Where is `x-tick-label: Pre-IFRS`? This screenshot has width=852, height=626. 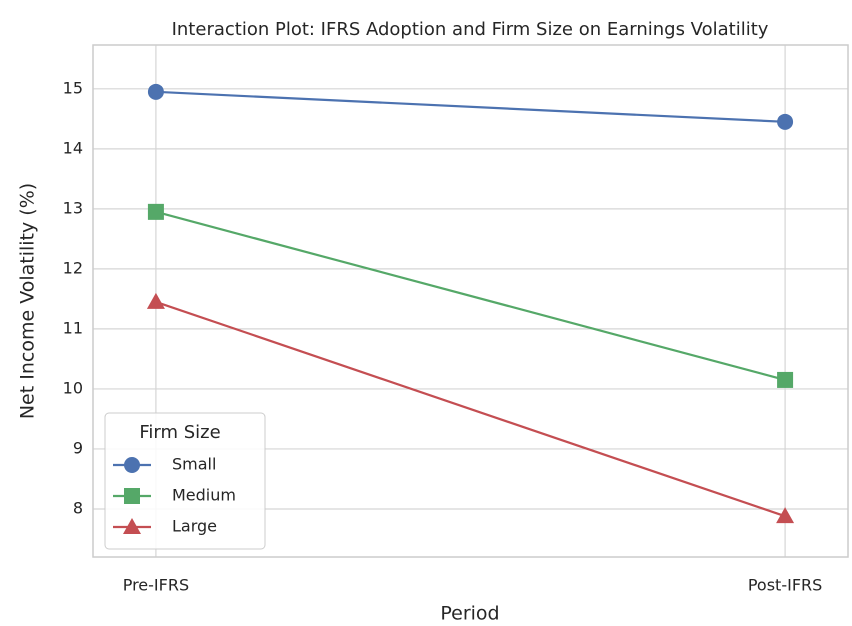 x-tick-label: Pre-IFRS is located at coordinates (156, 585).